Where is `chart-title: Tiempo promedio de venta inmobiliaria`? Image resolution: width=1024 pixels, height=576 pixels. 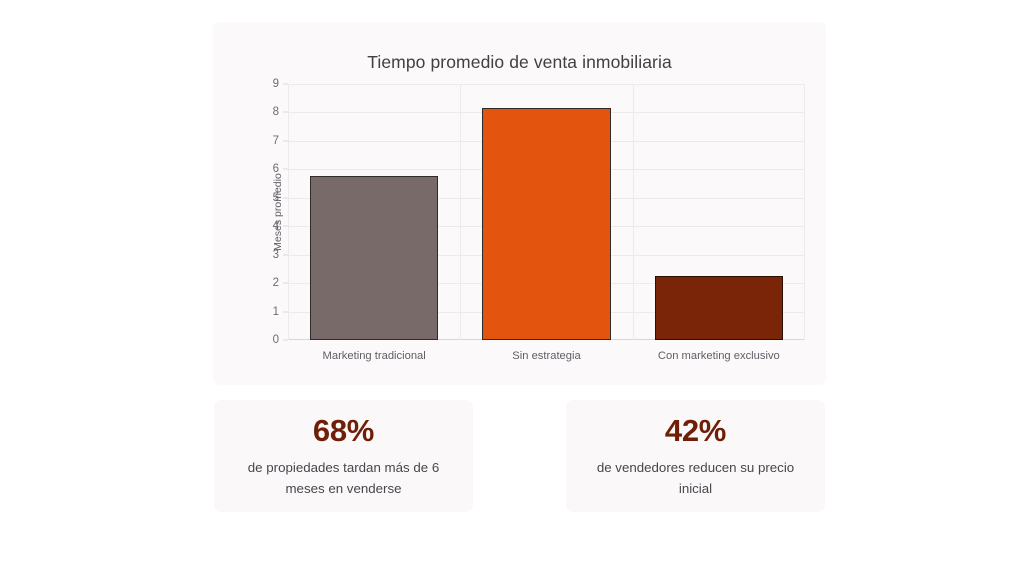
chart-title: Tiempo promedio de venta inmobiliaria is located at coordinates (519, 62).